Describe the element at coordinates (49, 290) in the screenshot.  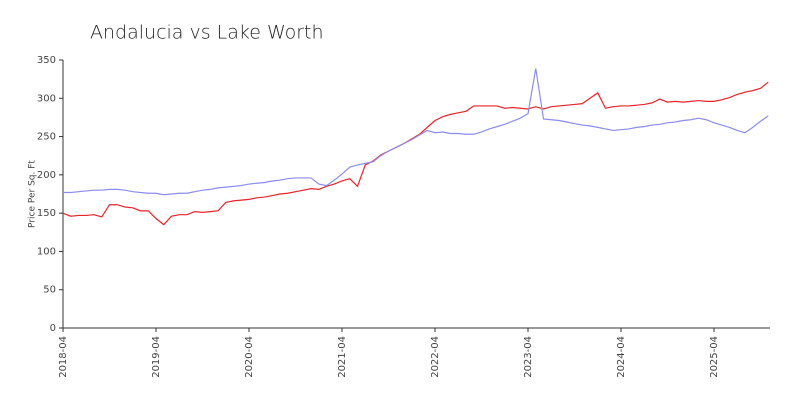
I see `y-tick-label: 50` at that location.